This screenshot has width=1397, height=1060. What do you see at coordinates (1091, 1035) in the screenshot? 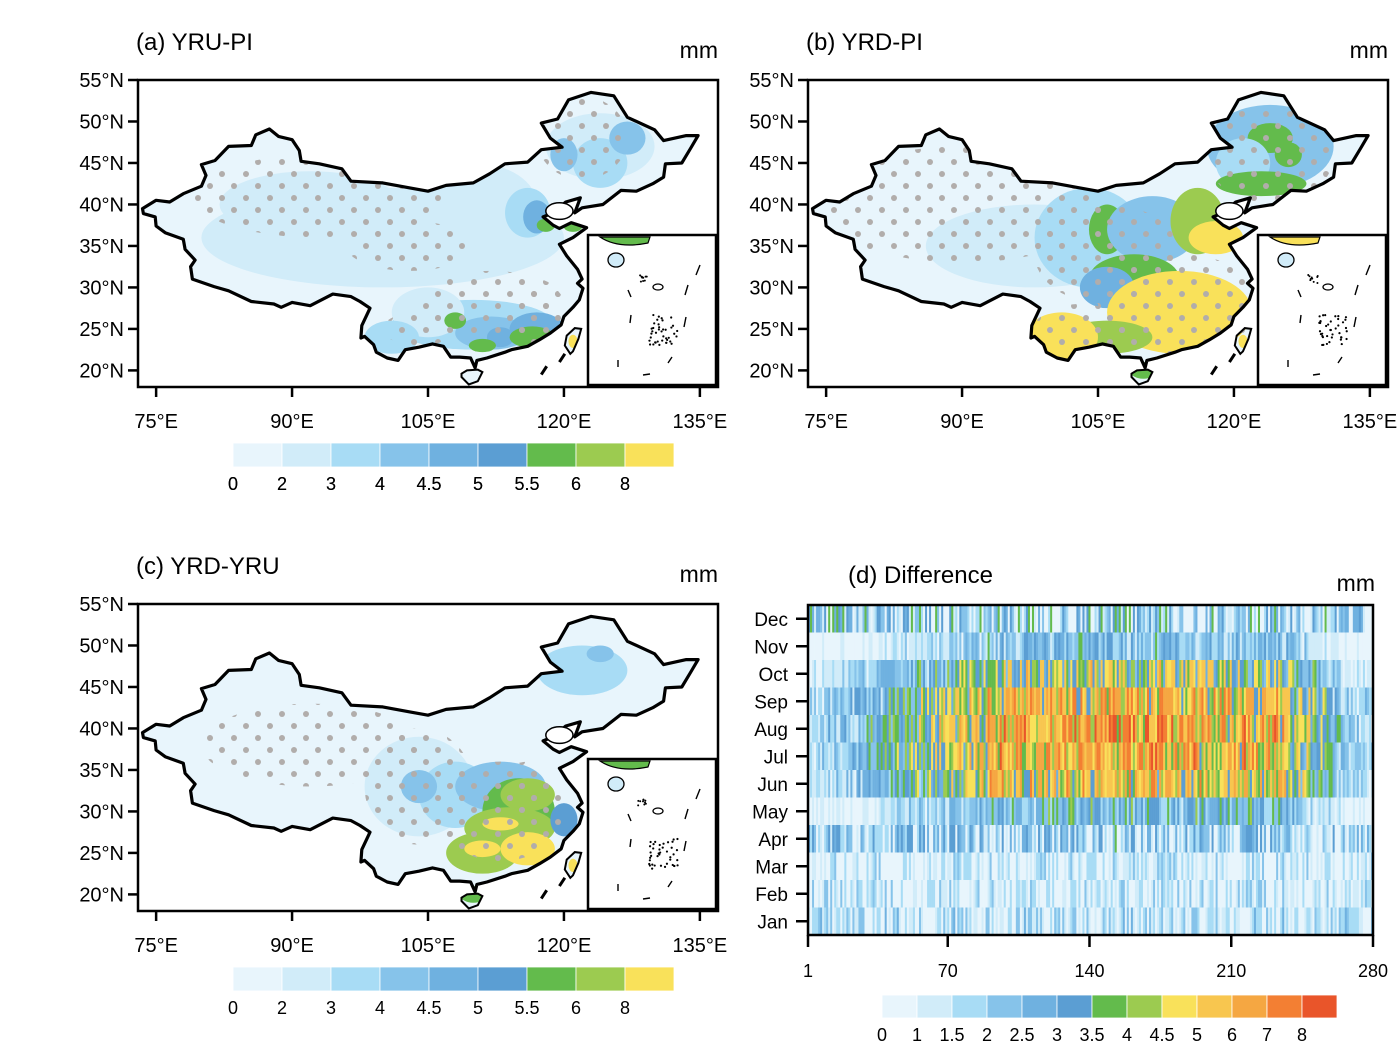
I see `colorbar-label: 3.5` at bounding box center [1091, 1035].